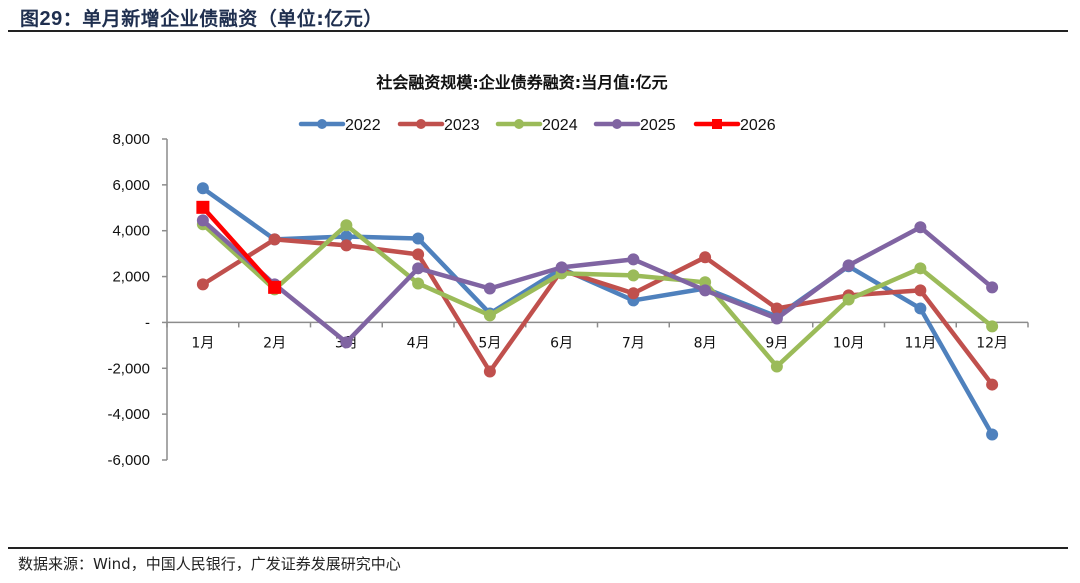 Image resolution: width=1080 pixels, height=583 pixels. What do you see at coordinates (992, 343) in the screenshot?
I see `x-tick-label: 12月` at bounding box center [992, 343].